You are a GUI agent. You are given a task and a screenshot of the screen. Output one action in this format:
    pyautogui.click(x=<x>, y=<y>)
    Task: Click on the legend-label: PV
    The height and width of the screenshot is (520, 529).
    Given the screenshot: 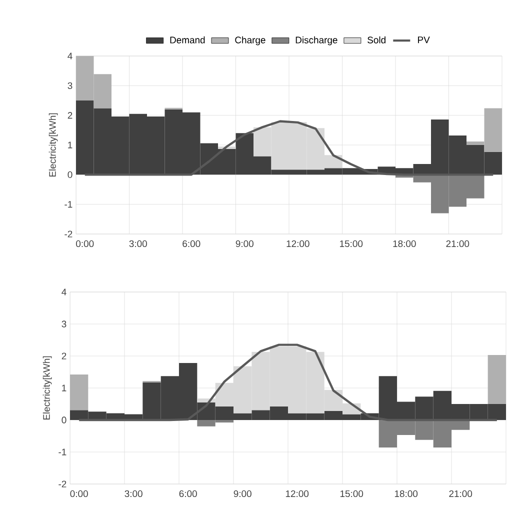 What is the action you would take?
    pyautogui.click(x=424, y=40)
    